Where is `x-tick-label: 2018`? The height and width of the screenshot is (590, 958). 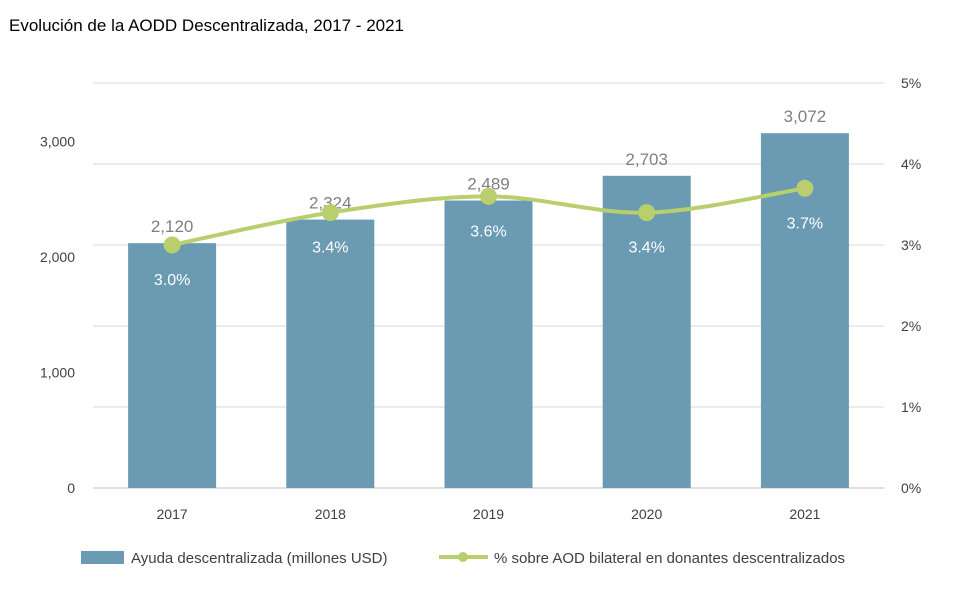 x-tick-label: 2018 is located at coordinates (330, 514).